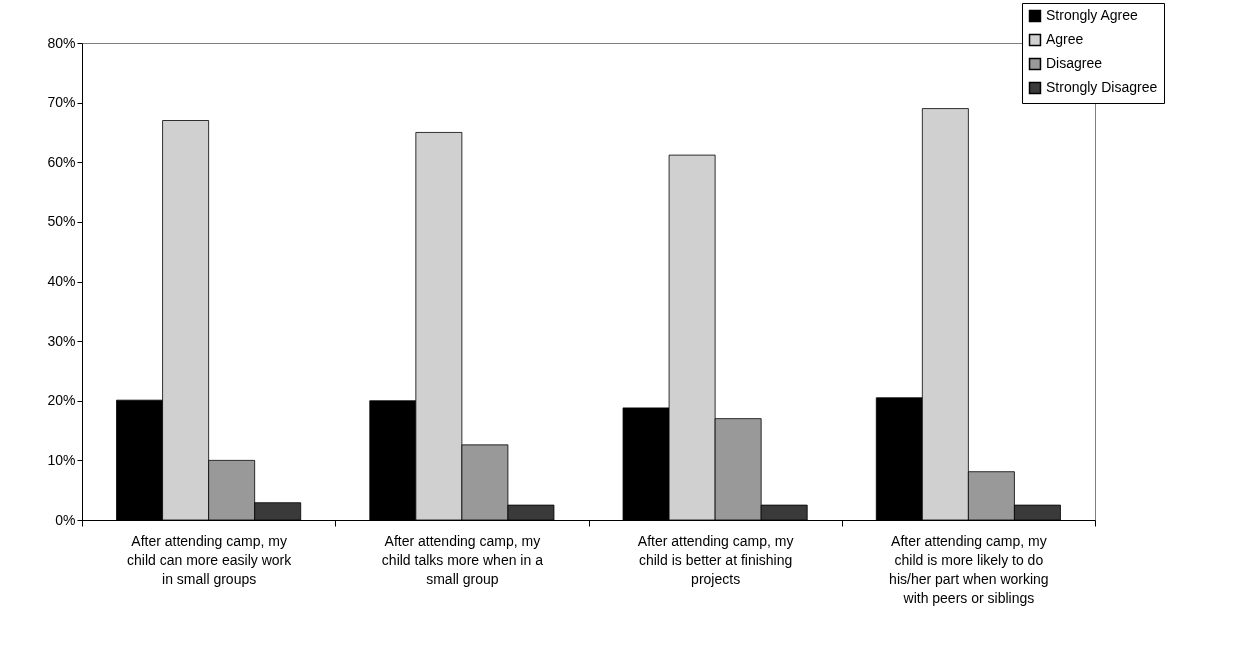 This screenshot has height=651, width=1236. Describe the element at coordinates (65, 519) in the screenshot. I see `y-tick-label: 0%` at that location.